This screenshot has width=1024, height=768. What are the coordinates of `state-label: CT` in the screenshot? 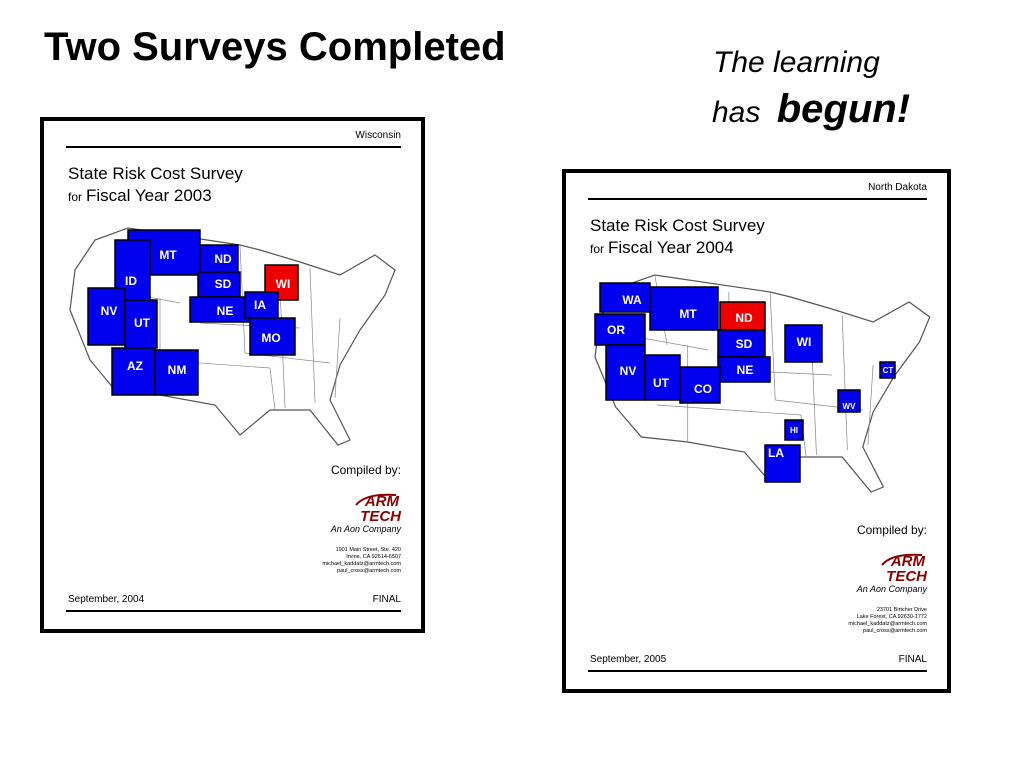 It's located at (888, 370).